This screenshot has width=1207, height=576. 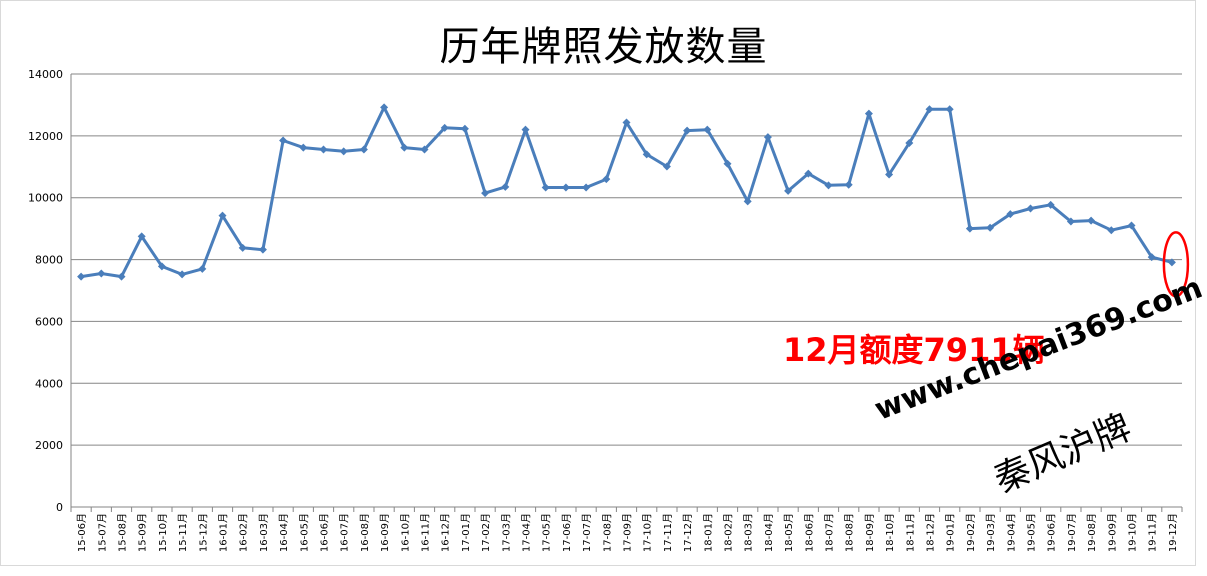 I want to click on x-tick-label: 18-07月, so click(x=830, y=532).